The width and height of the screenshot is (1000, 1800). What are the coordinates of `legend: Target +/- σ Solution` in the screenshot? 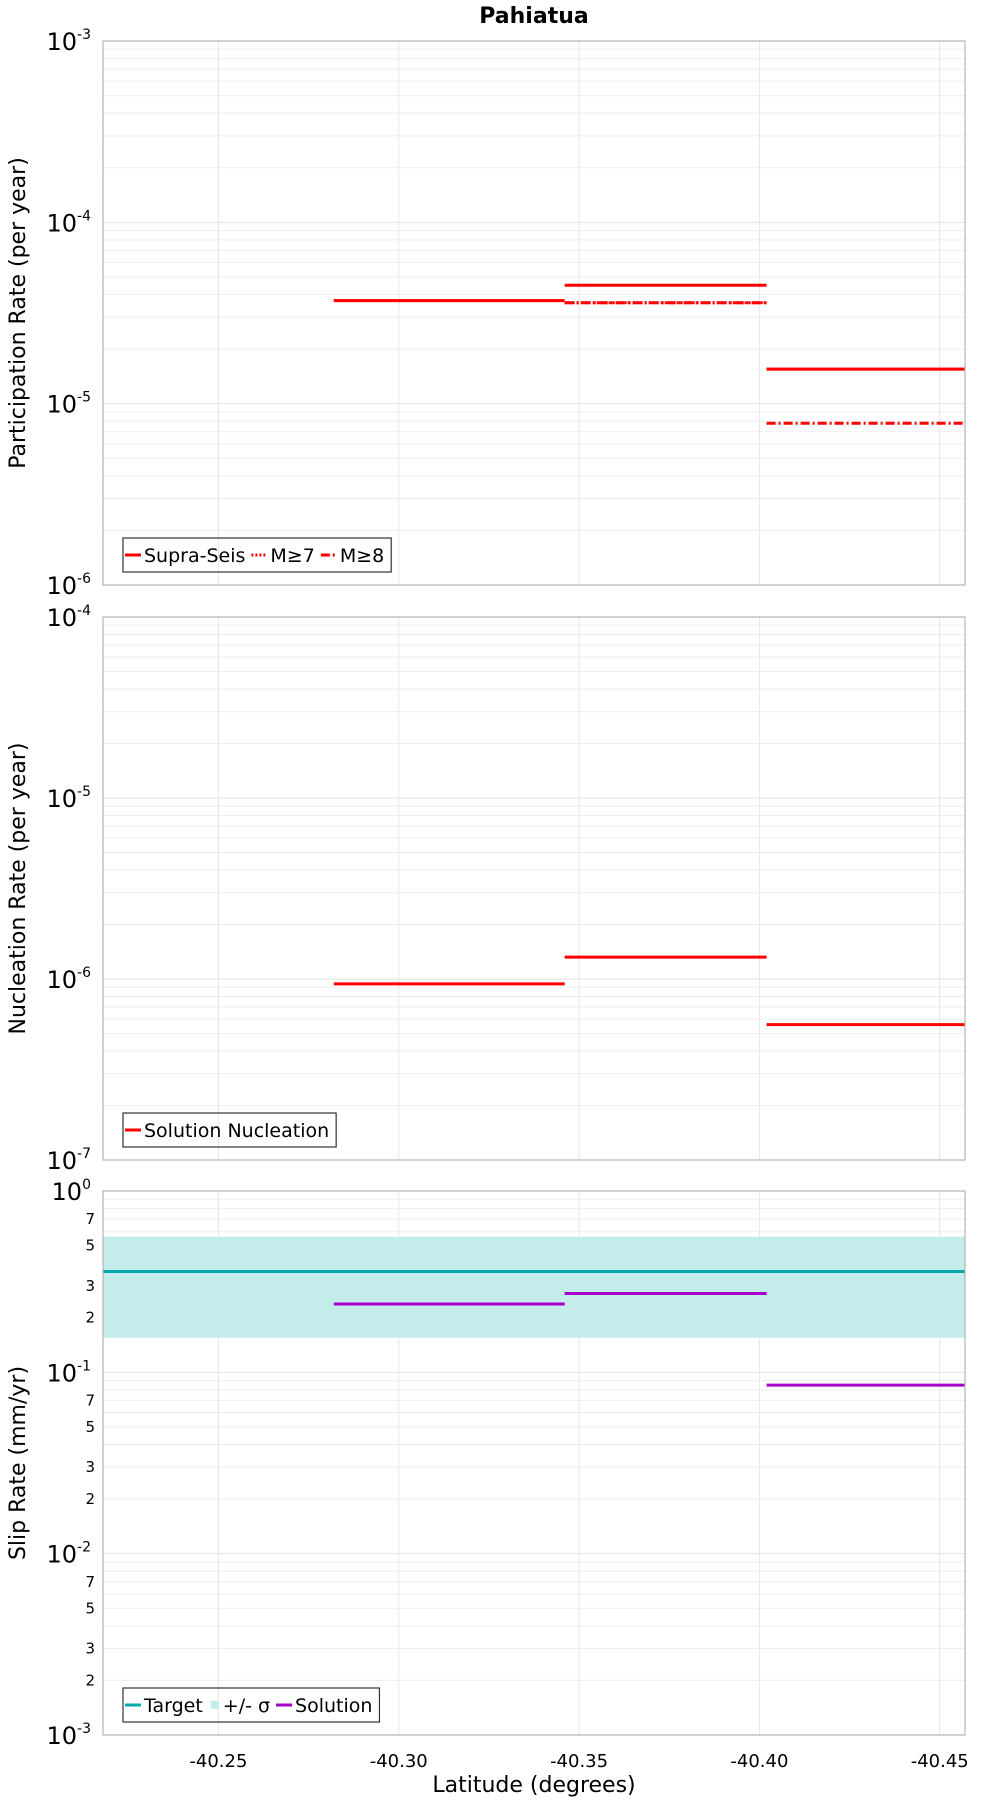 It's located at (251, 1705).